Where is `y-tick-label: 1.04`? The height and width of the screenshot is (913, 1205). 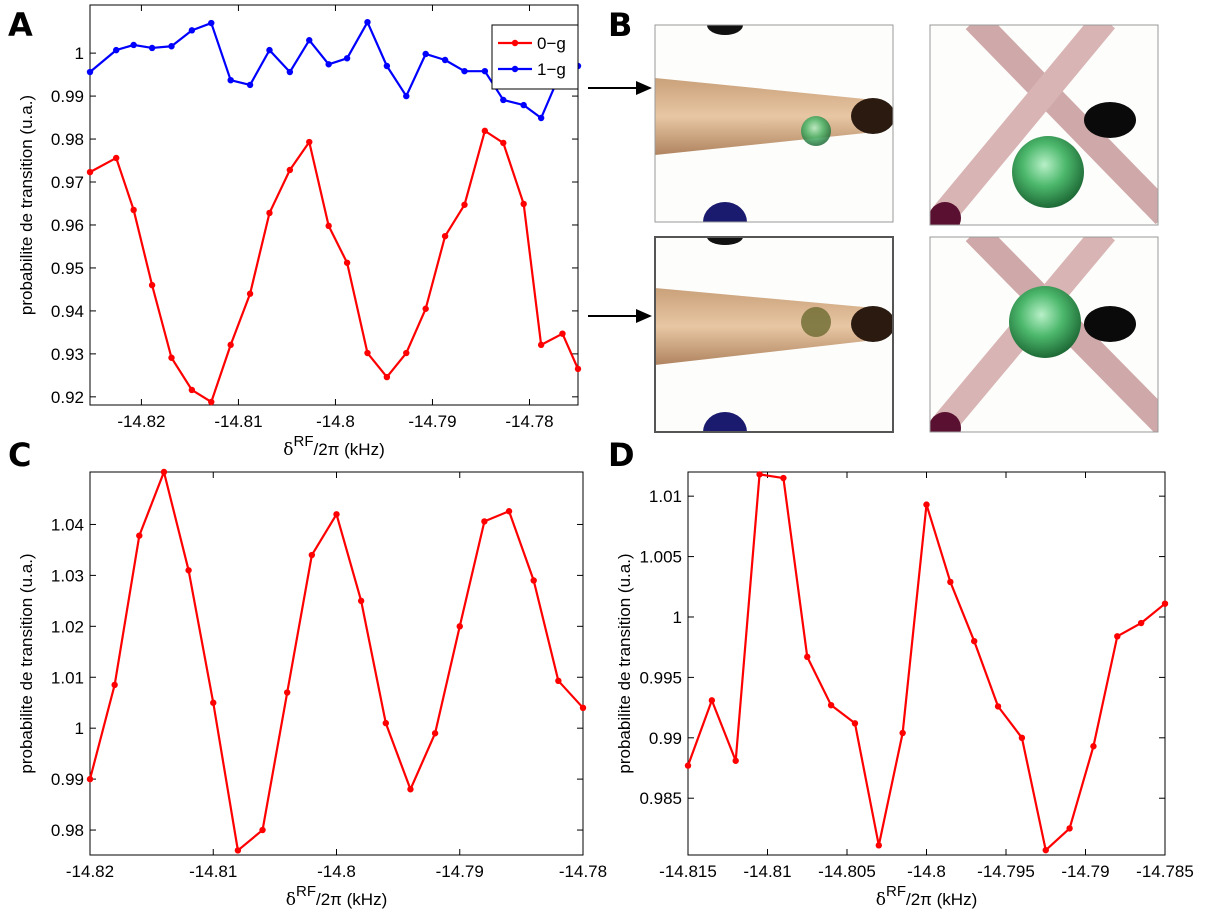 y-tick-label: 1.04 is located at coordinates (67, 524).